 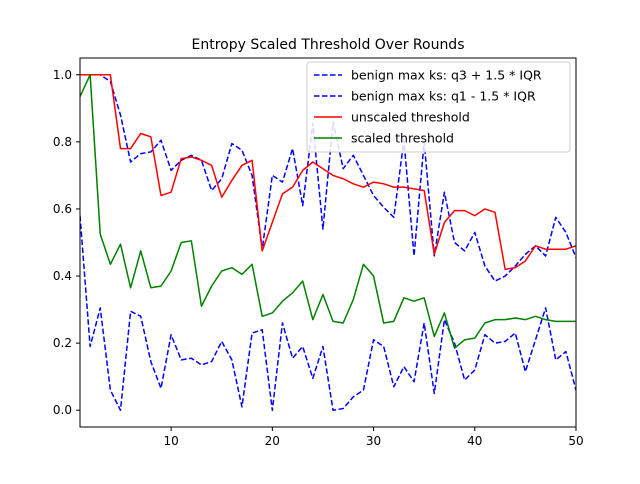 What do you see at coordinates (170, 441) in the screenshot?
I see `x-tick-label: 10` at bounding box center [170, 441].